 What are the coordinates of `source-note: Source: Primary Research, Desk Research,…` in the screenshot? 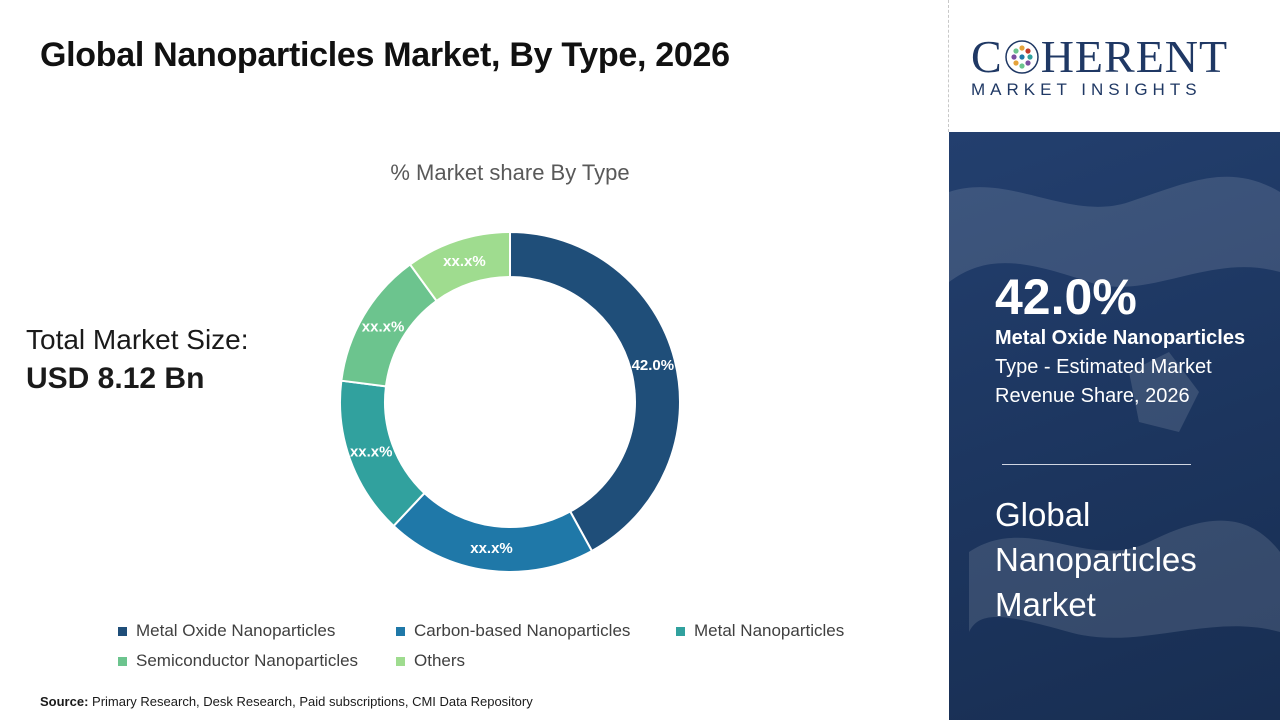 It's located at (286, 701).